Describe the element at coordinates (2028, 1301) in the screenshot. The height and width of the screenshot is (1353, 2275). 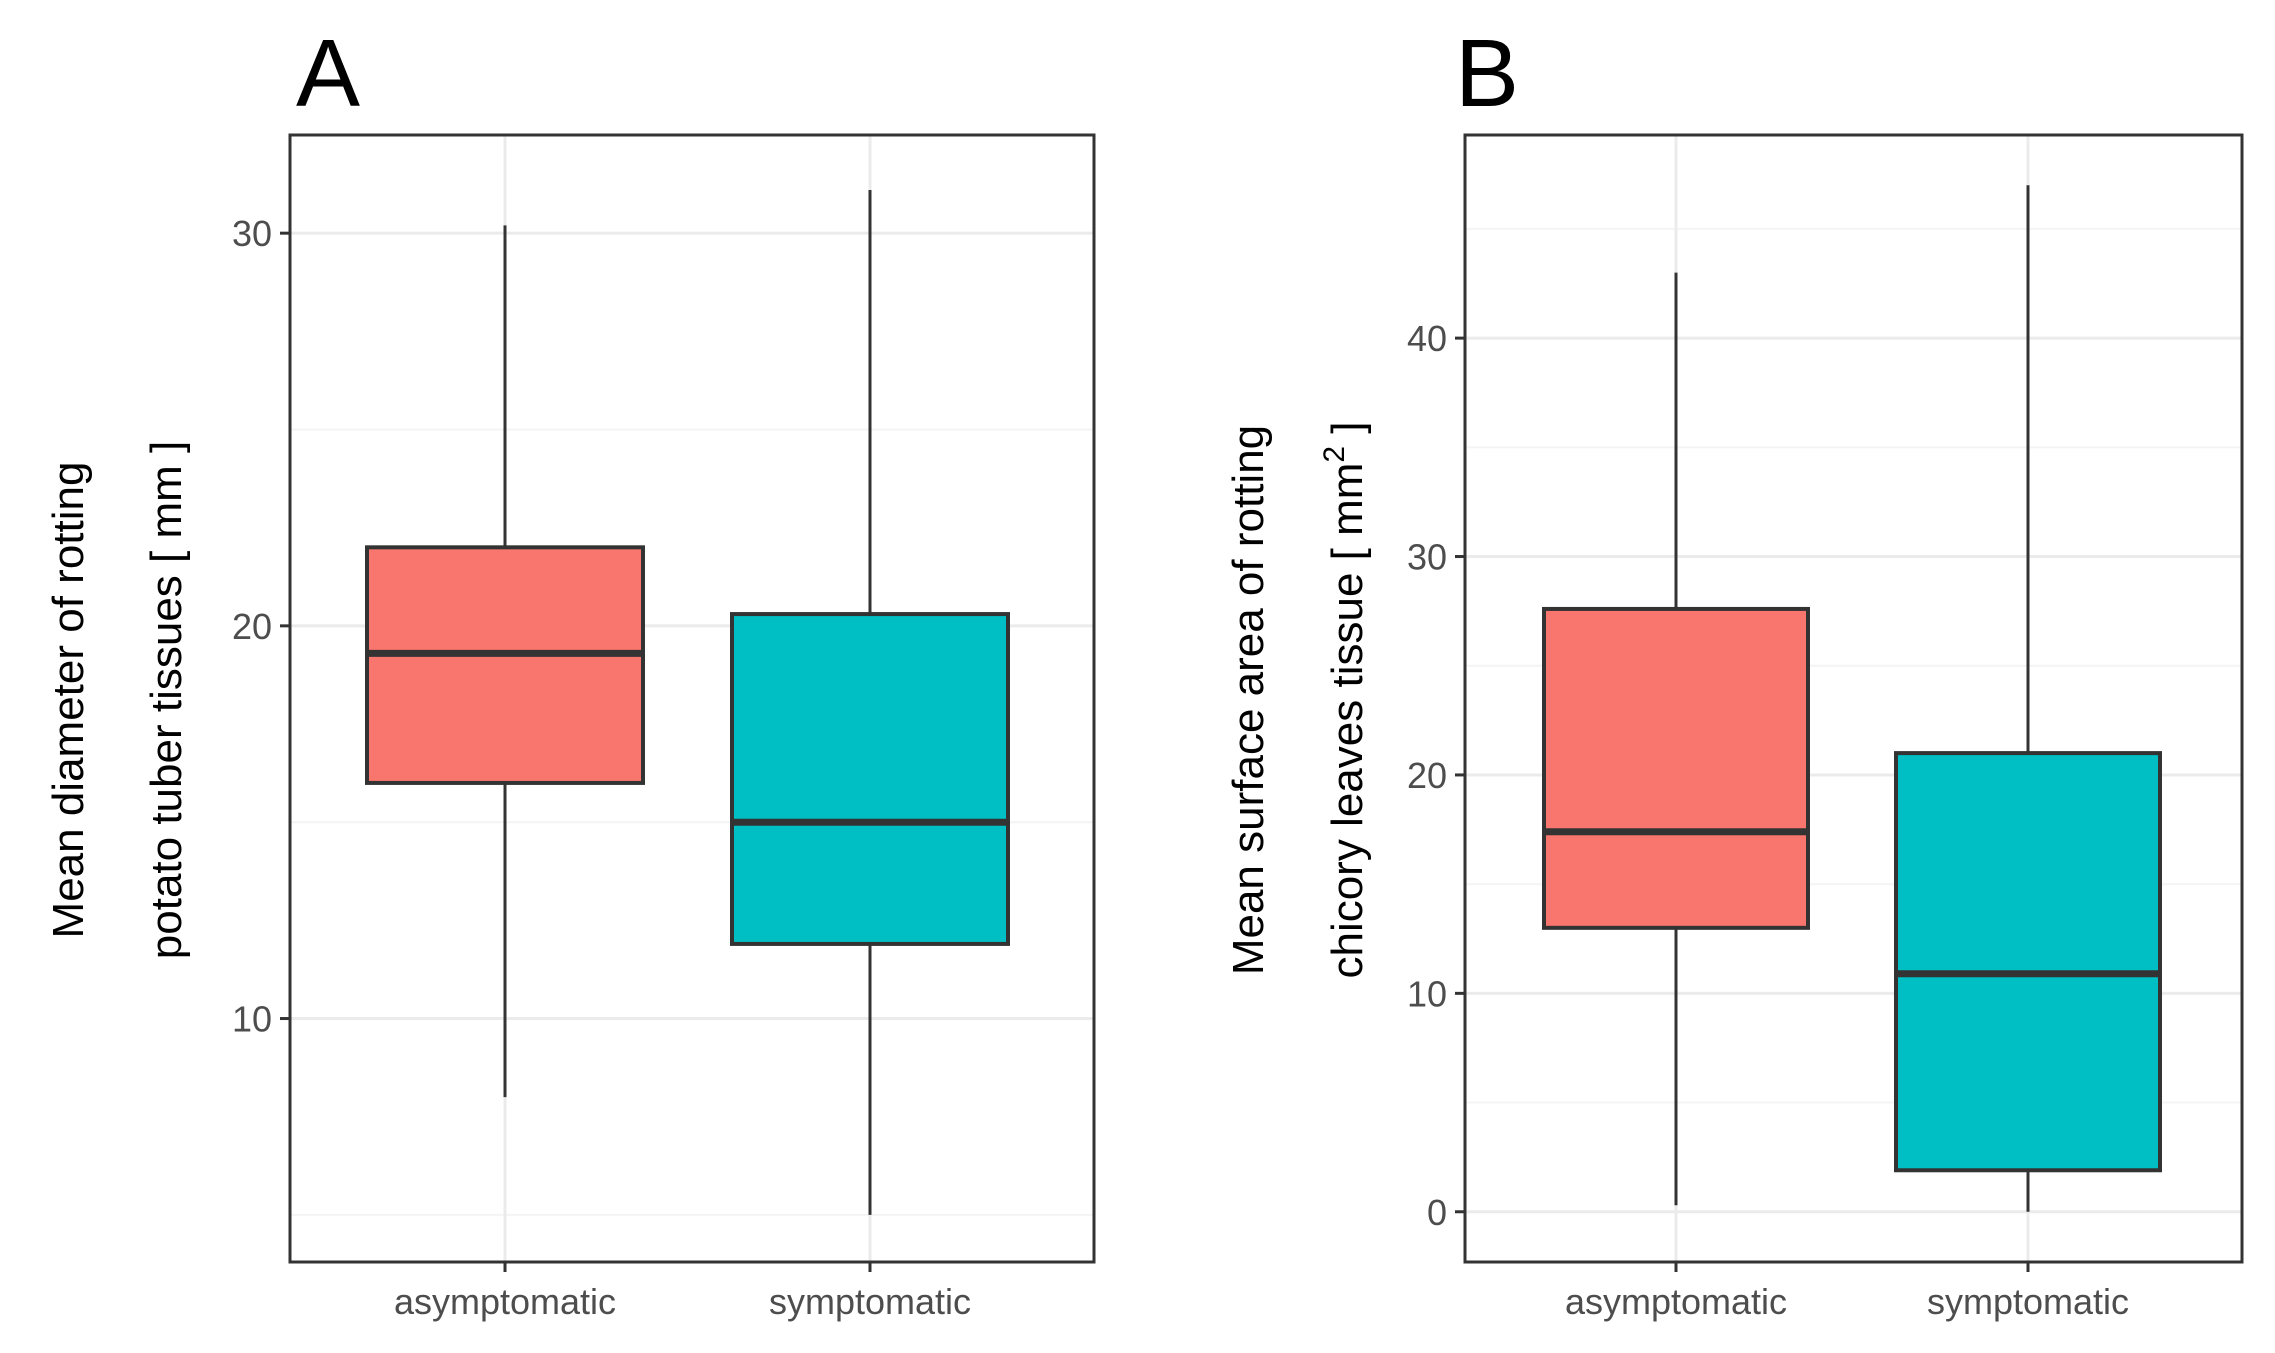
I see `panel-b-xtick-label-1: symptomatic` at that location.